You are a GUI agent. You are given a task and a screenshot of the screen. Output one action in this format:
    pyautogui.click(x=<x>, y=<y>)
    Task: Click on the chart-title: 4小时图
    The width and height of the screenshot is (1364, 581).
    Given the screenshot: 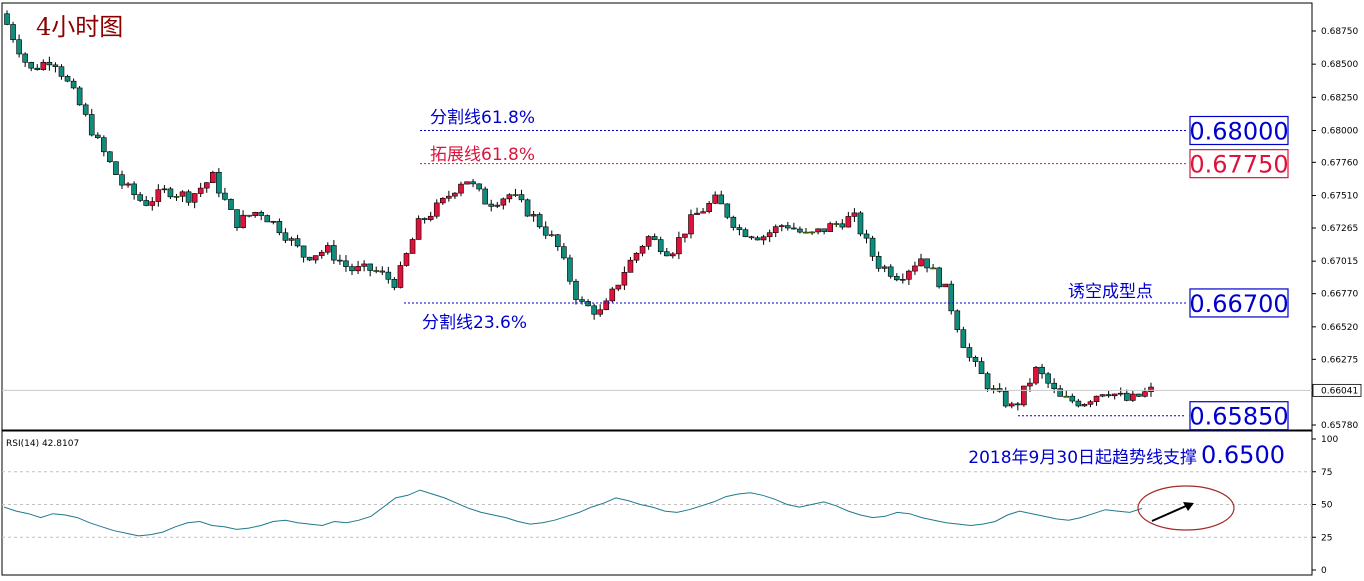 What is the action you would take?
    pyautogui.click(x=79, y=27)
    